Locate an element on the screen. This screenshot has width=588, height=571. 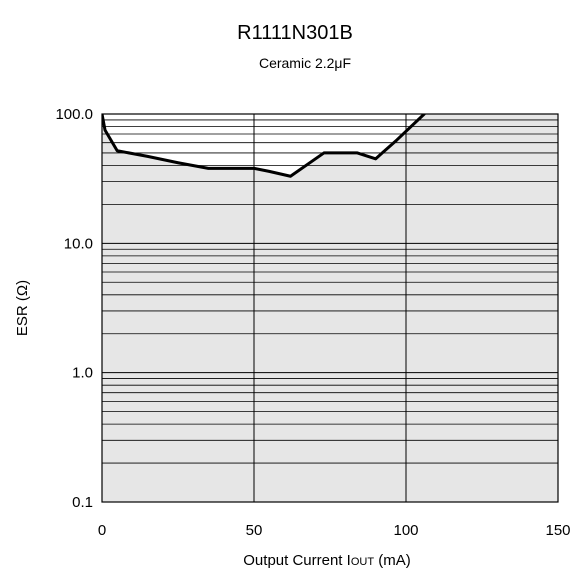
chart-title: R1111N301B is located at coordinates (295, 33).